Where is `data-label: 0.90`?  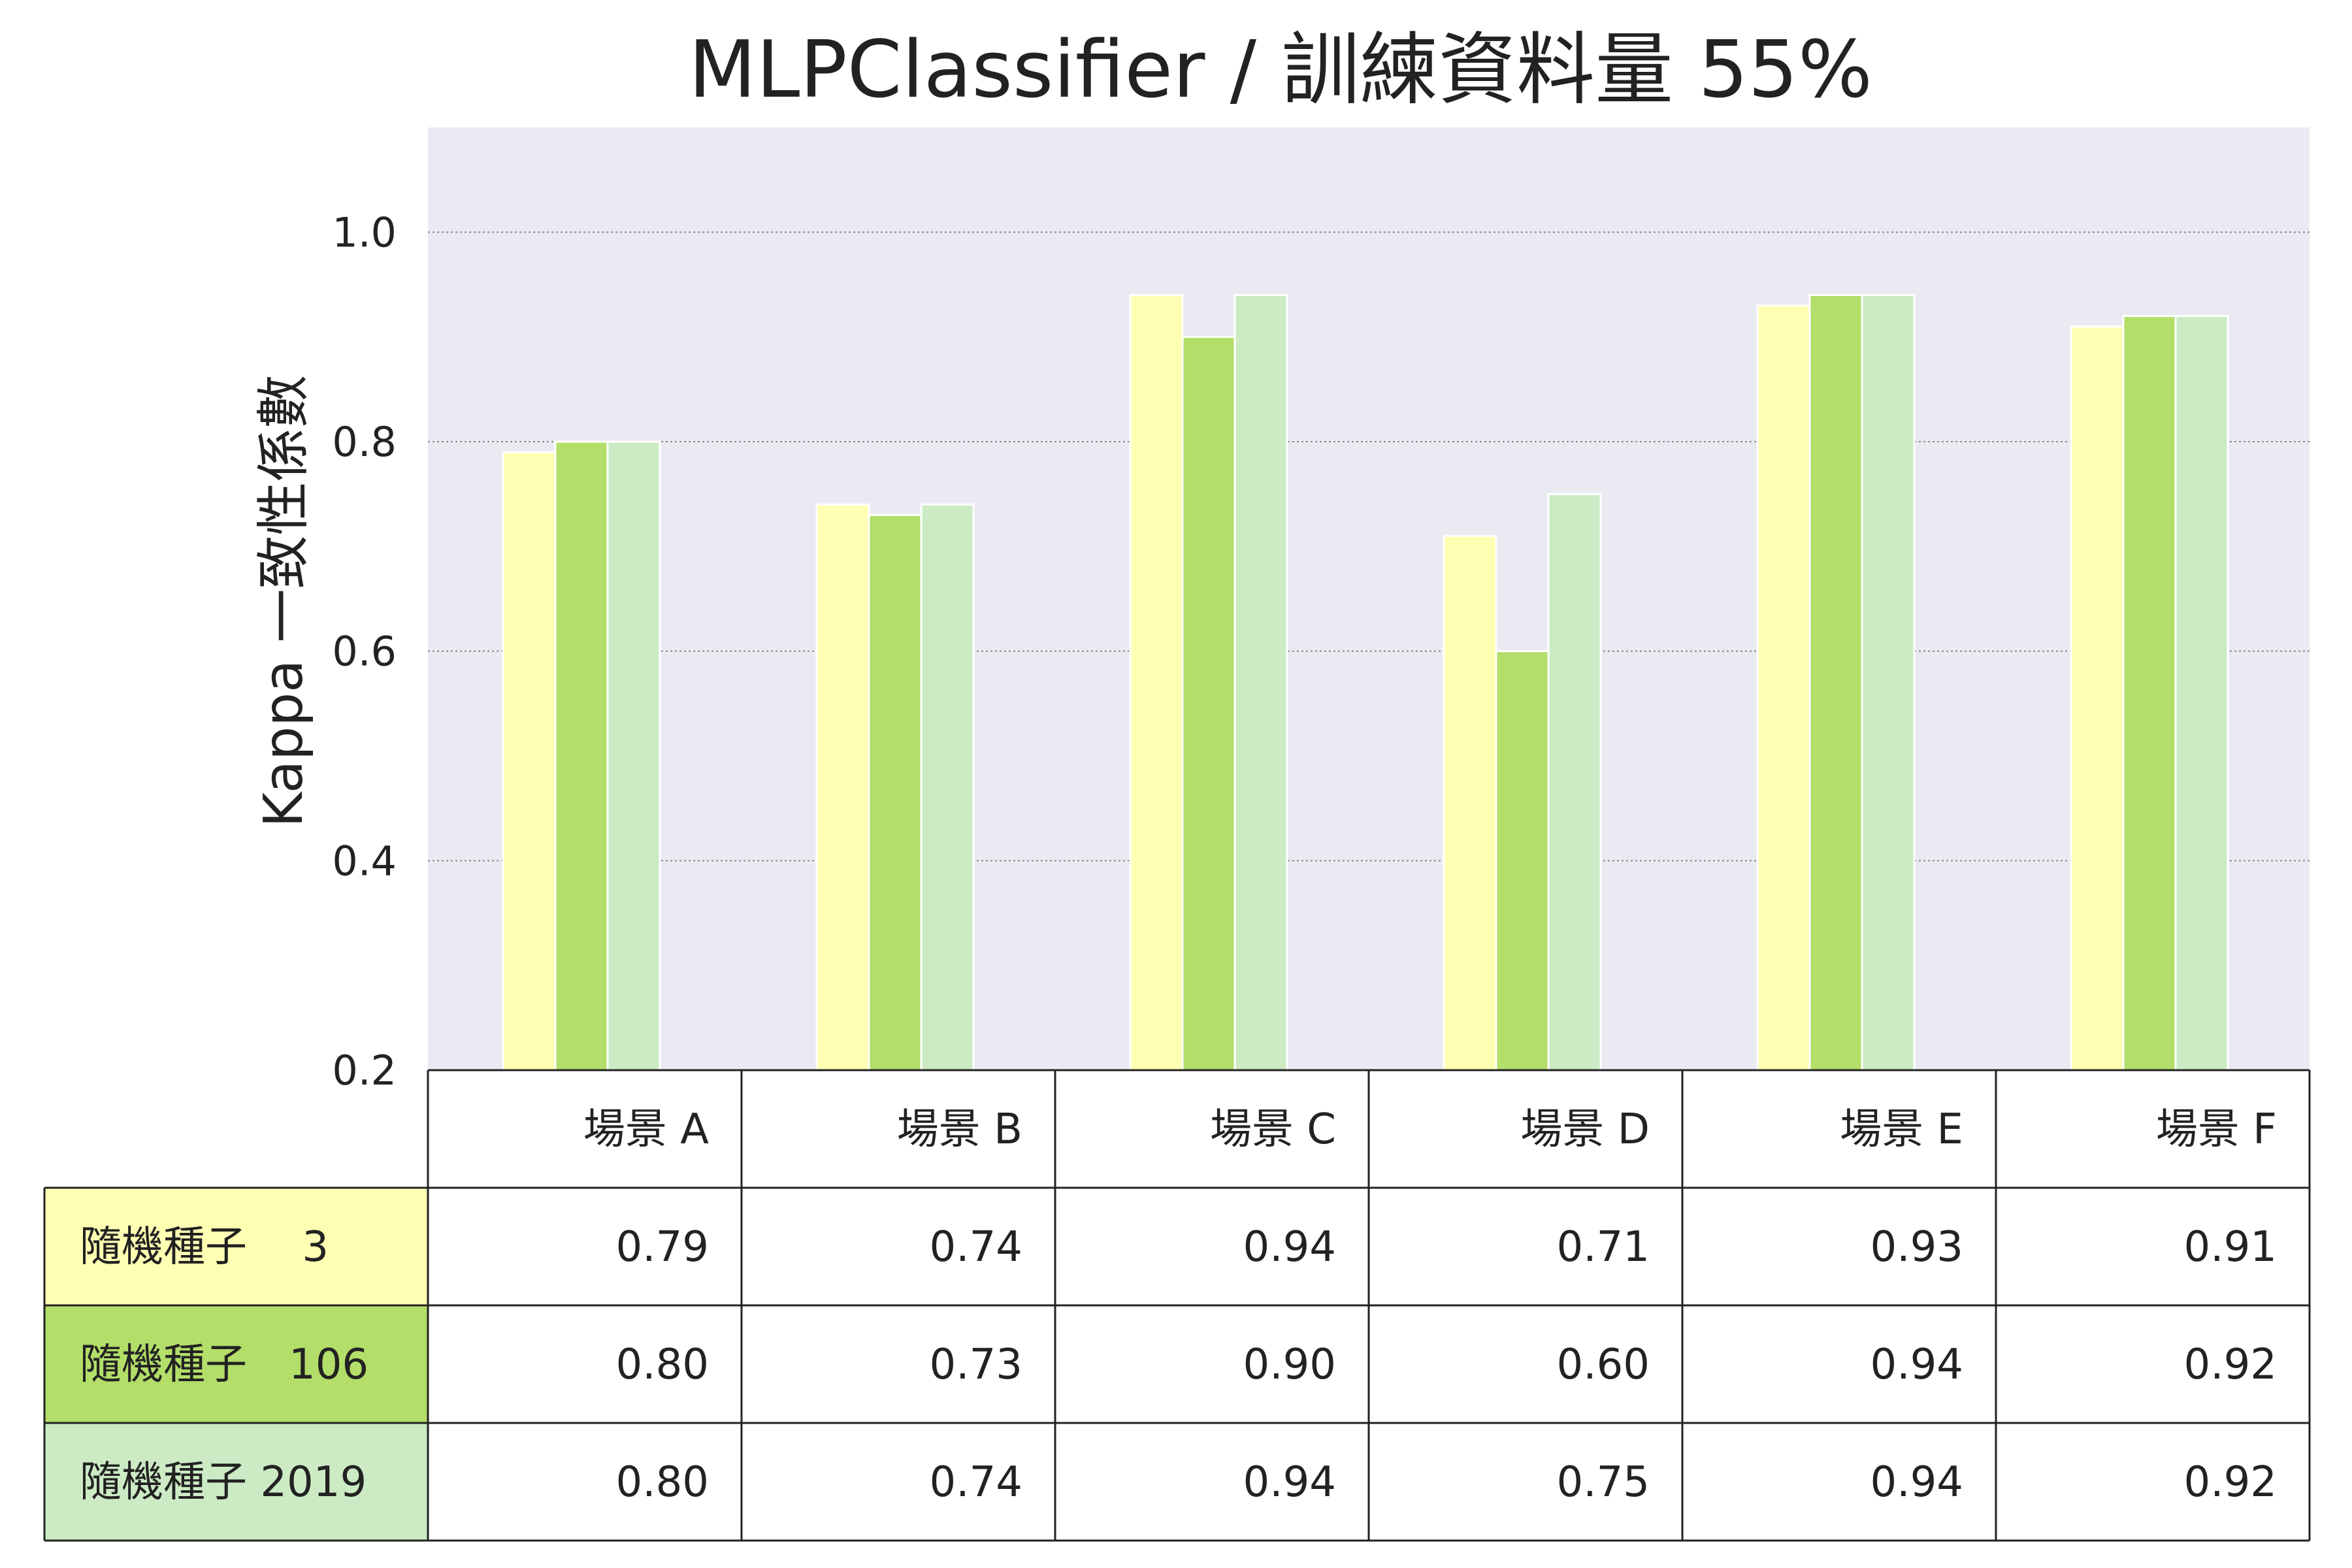
data-label: 0.90 is located at coordinates (1290, 1365).